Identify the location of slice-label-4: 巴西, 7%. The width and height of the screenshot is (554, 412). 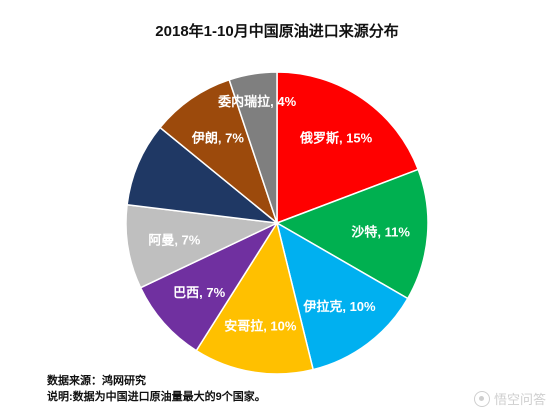
(199, 292).